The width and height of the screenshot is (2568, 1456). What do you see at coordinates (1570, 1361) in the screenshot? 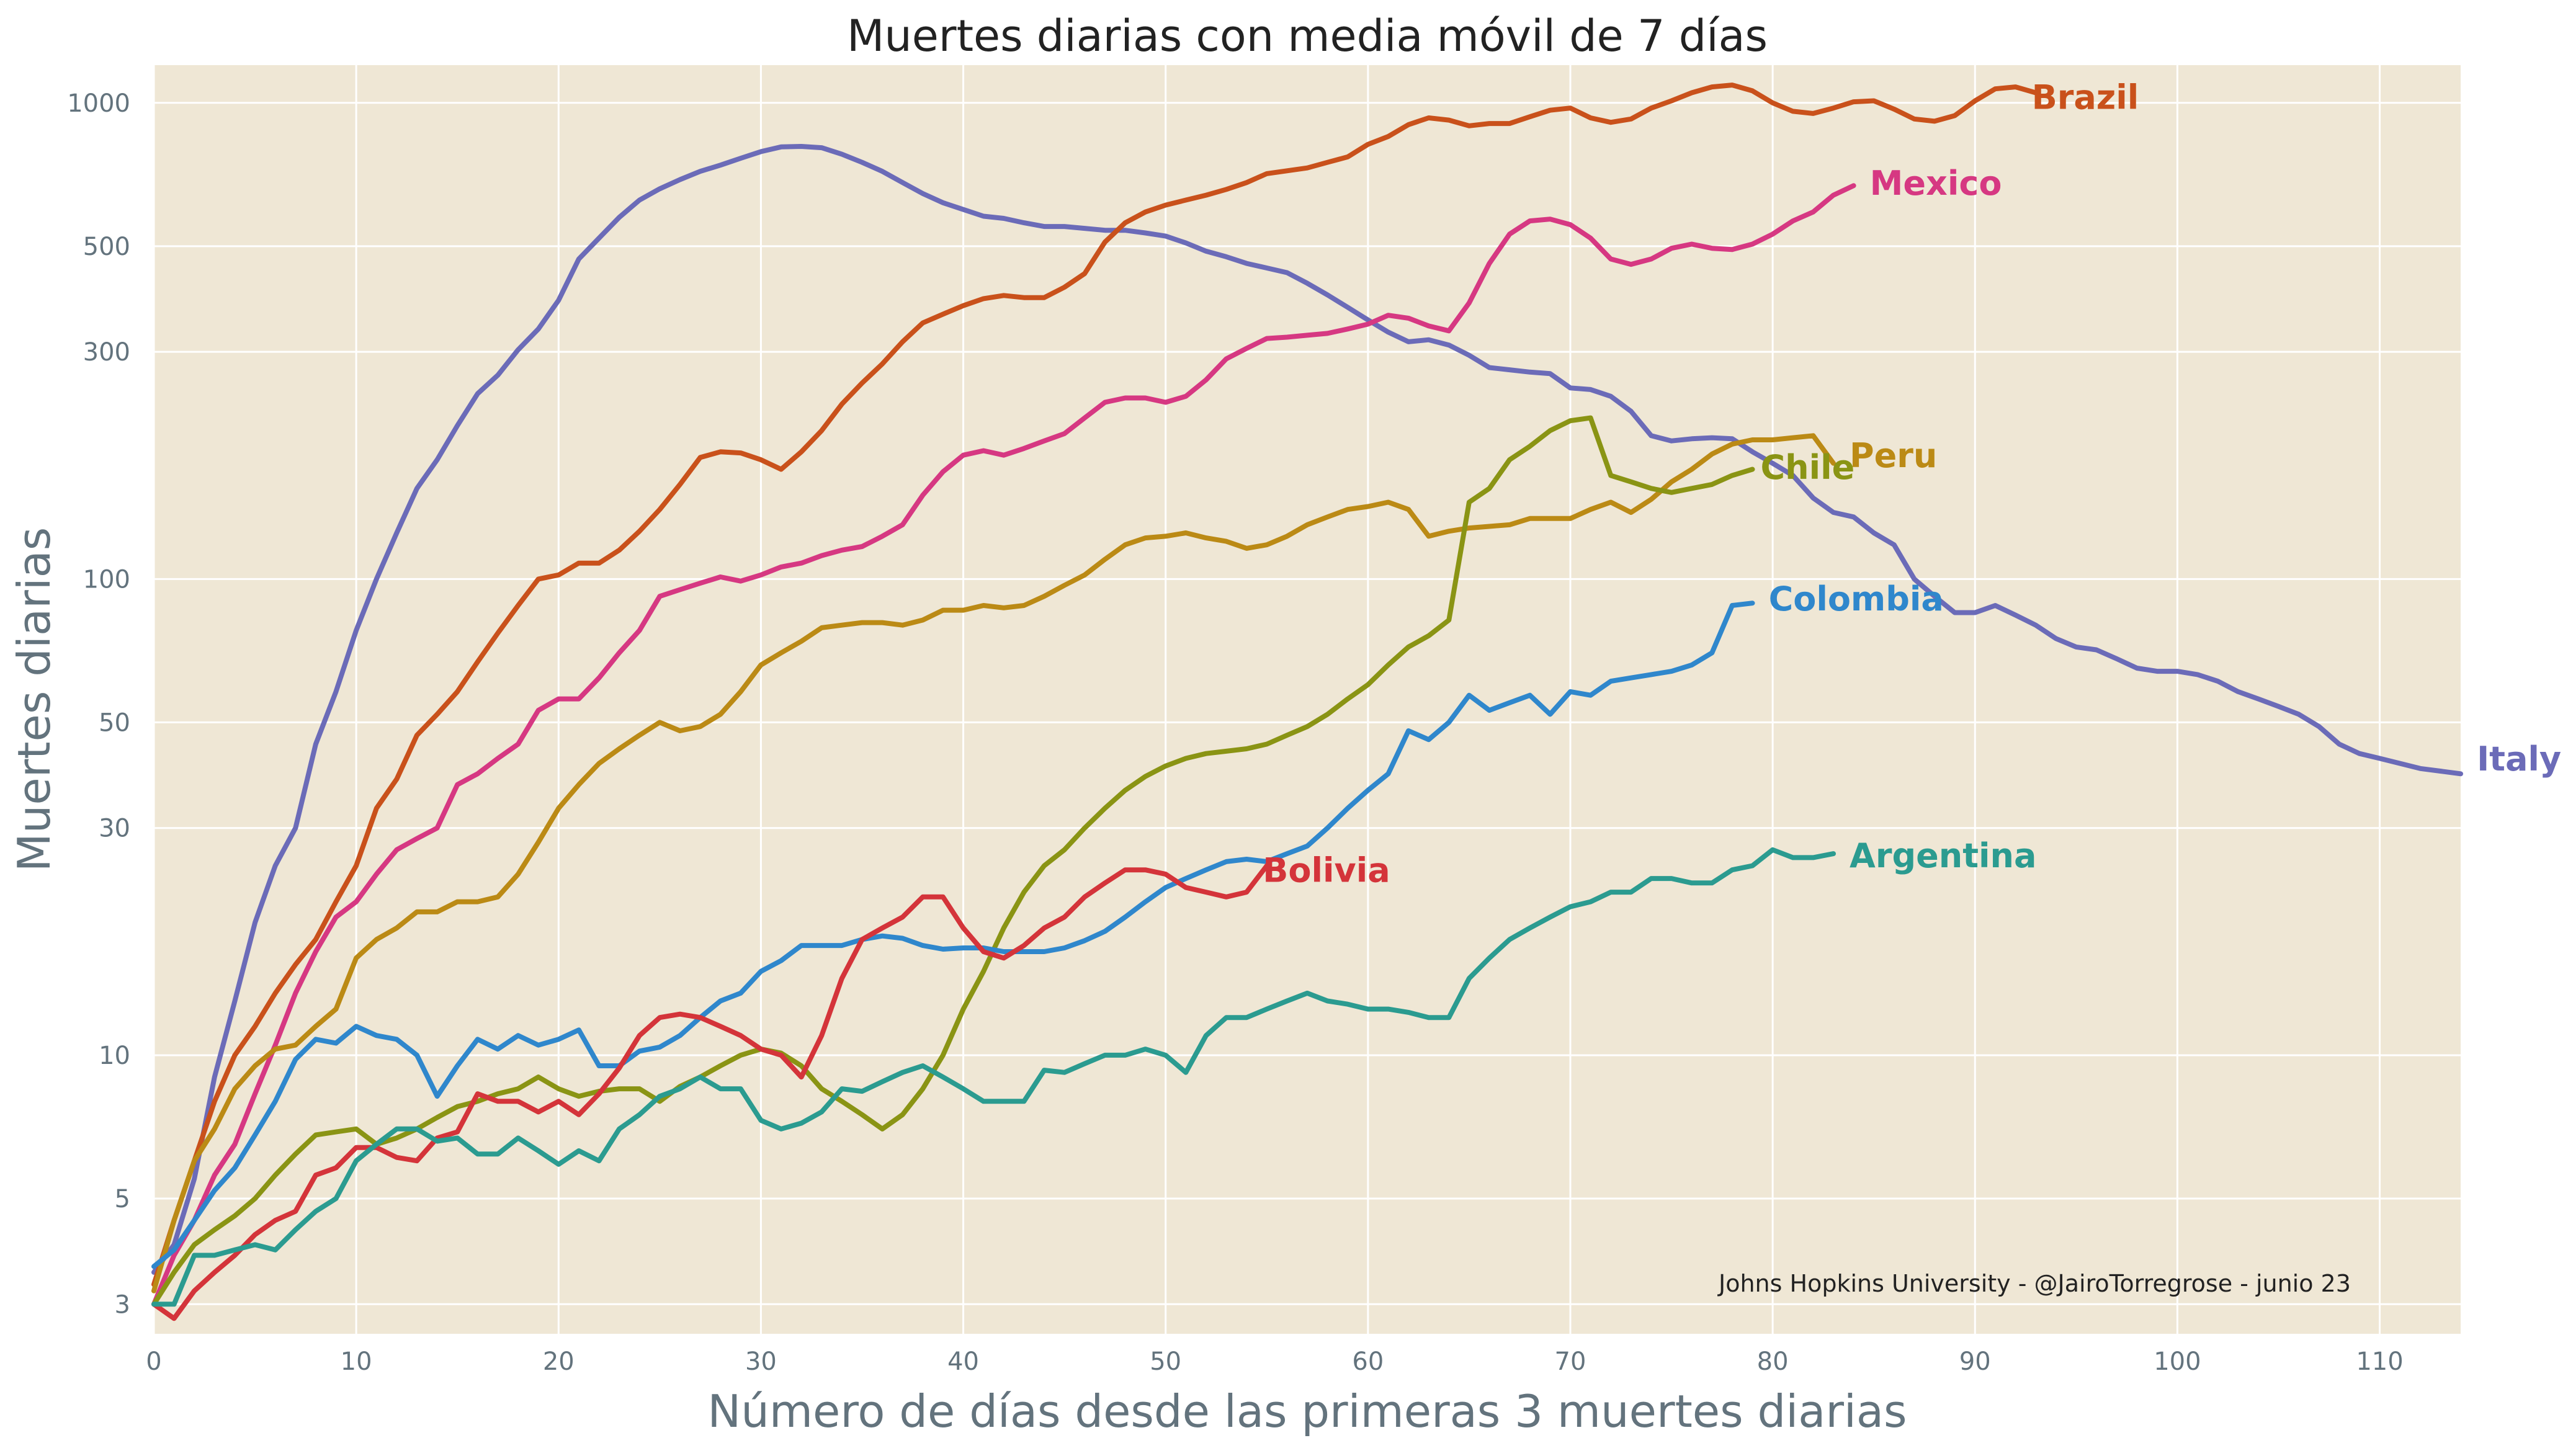
I see `x-tick-label: 70` at bounding box center [1570, 1361].